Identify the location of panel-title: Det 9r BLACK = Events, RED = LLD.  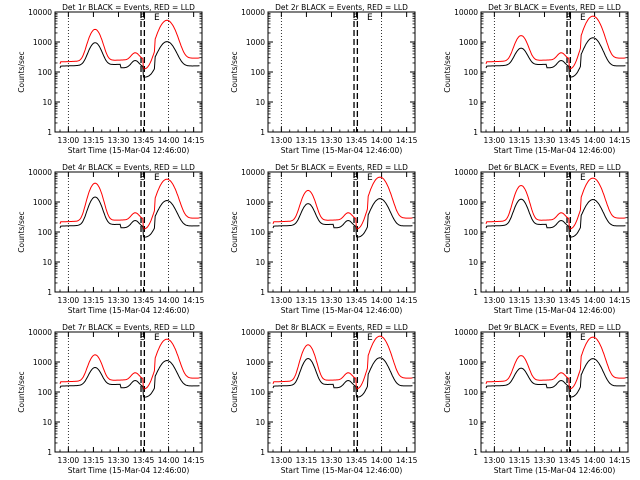
(554, 327).